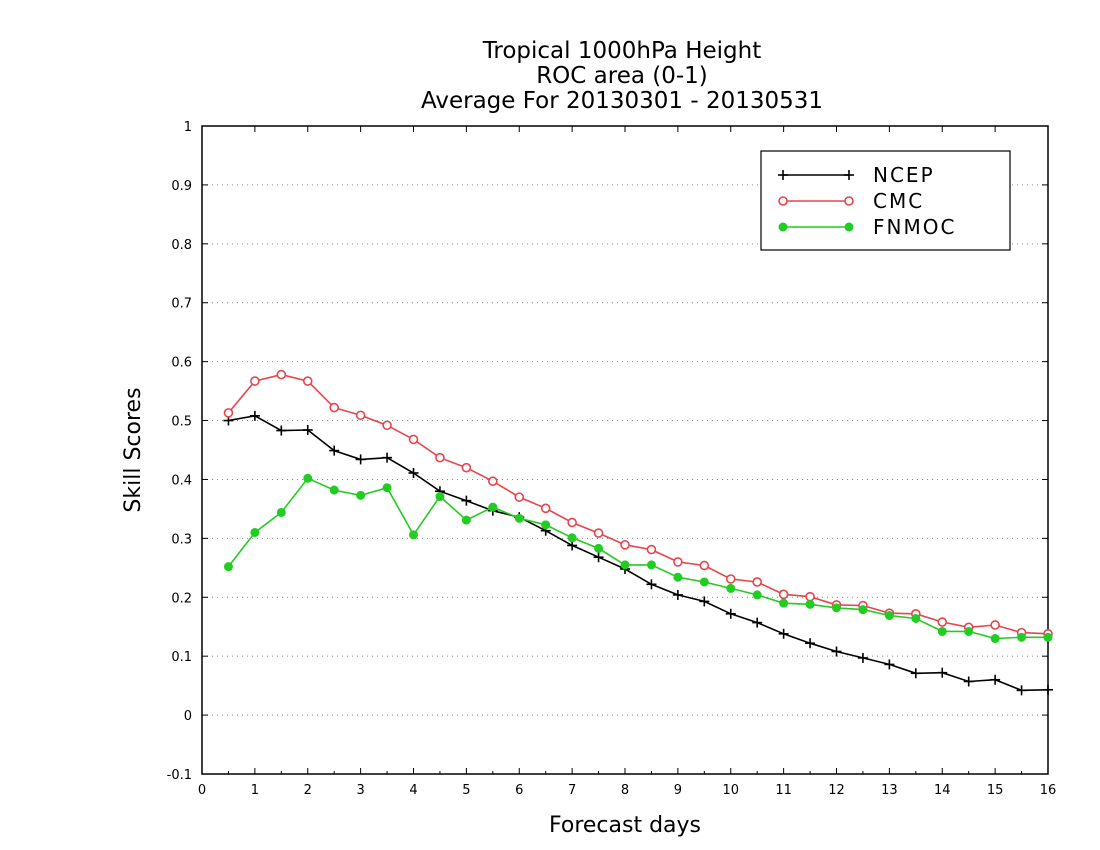 The height and width of the screenshot is (850, 1100). Describe the element at coordinates (1048, 790) in the screenshot. I see `x-tick-label-16: 16` at that location.